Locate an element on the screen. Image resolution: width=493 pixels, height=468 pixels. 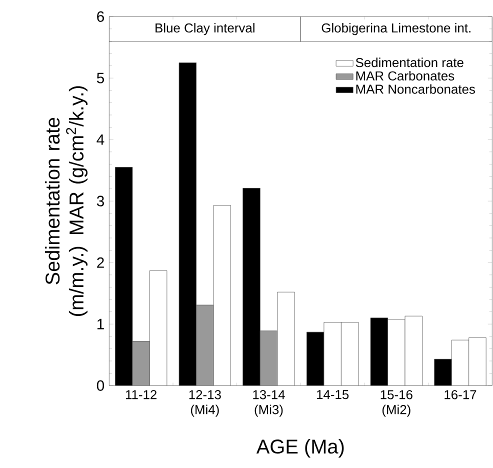
y-tick-label: 0 is located at coordinates (100, 385).